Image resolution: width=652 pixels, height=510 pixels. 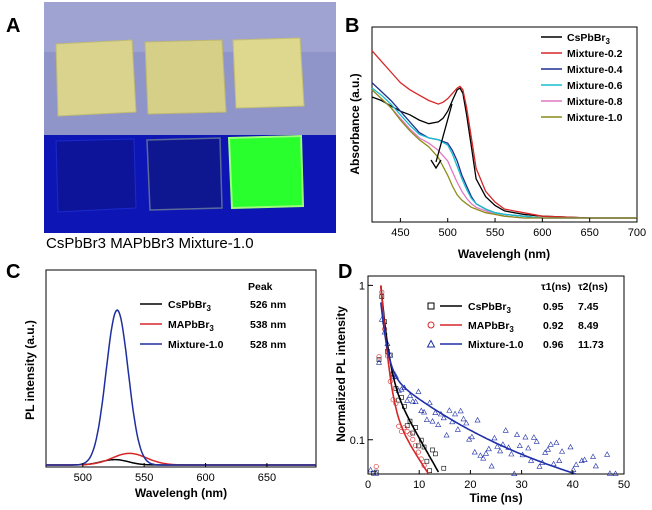 I want to click on y-tick-label-0-1: 0.1, so click(x=357, y=441).